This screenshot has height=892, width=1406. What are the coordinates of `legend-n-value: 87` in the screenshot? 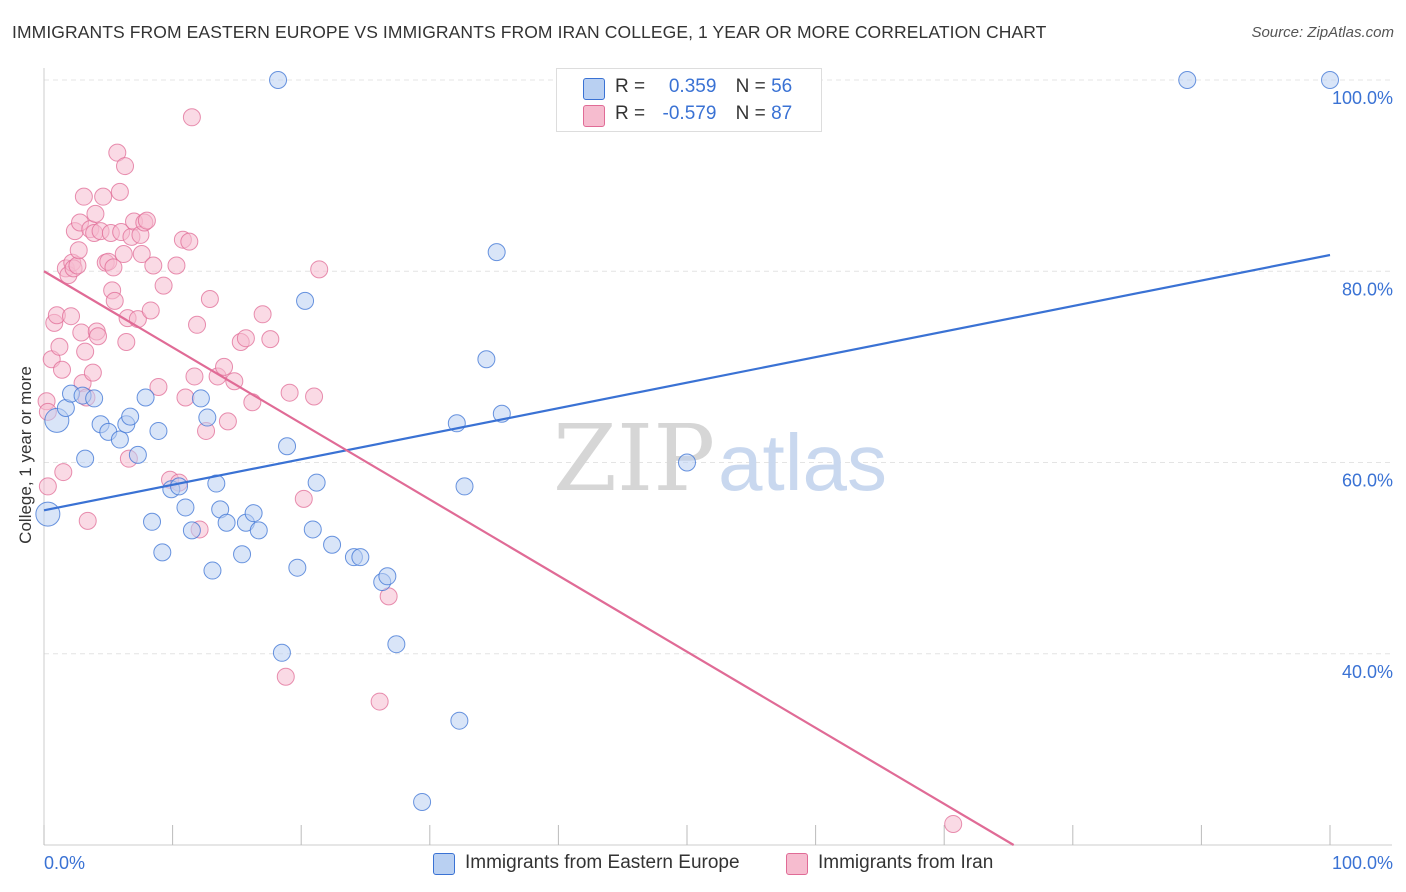 It's located at (782, 113).